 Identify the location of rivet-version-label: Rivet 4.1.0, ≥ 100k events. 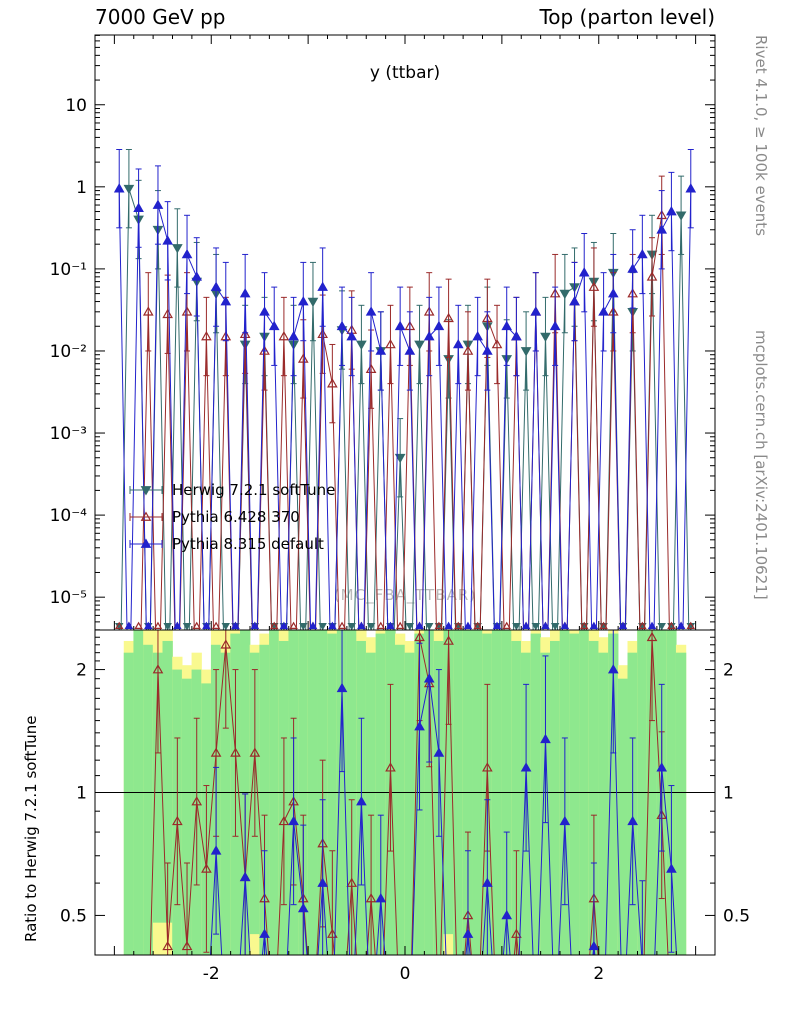
(761, 136).